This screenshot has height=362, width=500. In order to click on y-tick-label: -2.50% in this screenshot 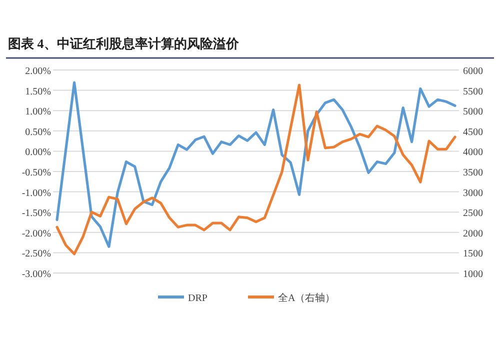, I will do `click(36, 254)`.